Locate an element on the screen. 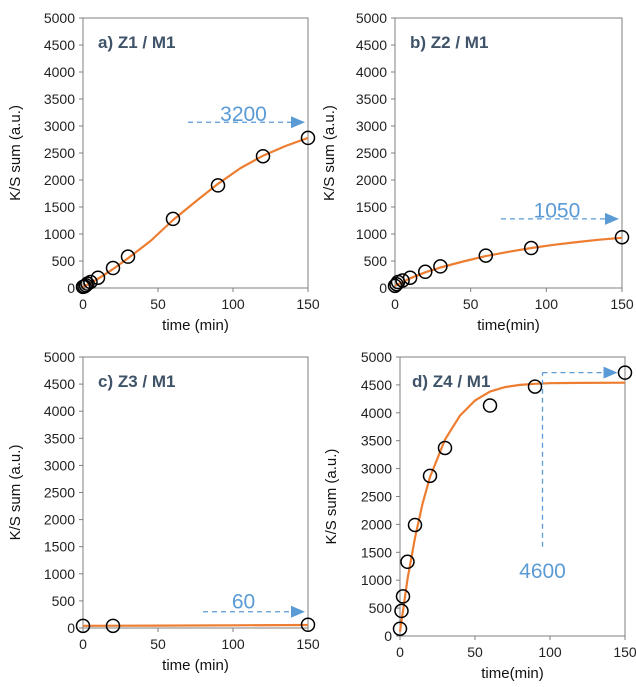 This screenshot has height=687, width=636. x-axis-label: time (min) is located at coordinates (195, 325).